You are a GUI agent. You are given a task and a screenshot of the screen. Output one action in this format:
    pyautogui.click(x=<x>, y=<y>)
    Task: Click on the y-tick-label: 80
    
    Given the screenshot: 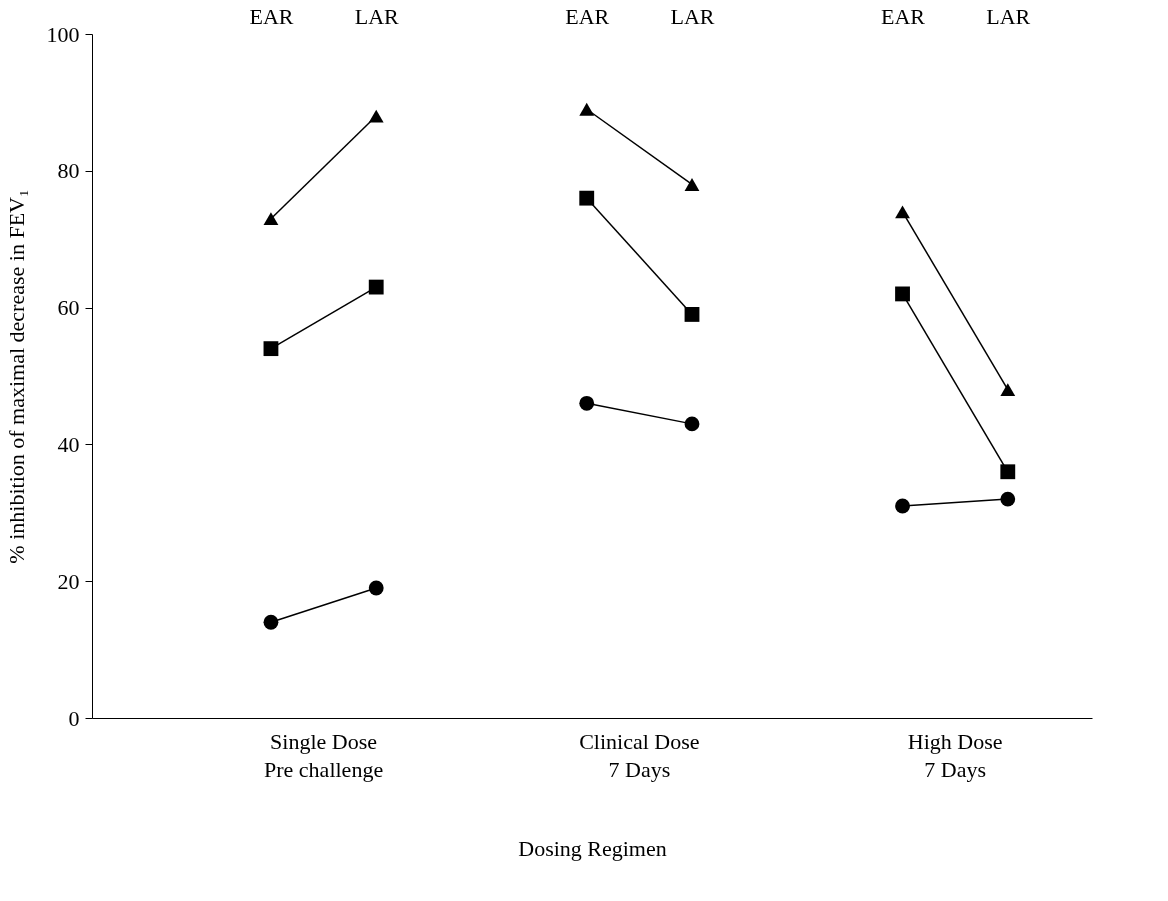 What is the action you would take?
    pyautogui.click(x=68, y=171)
    